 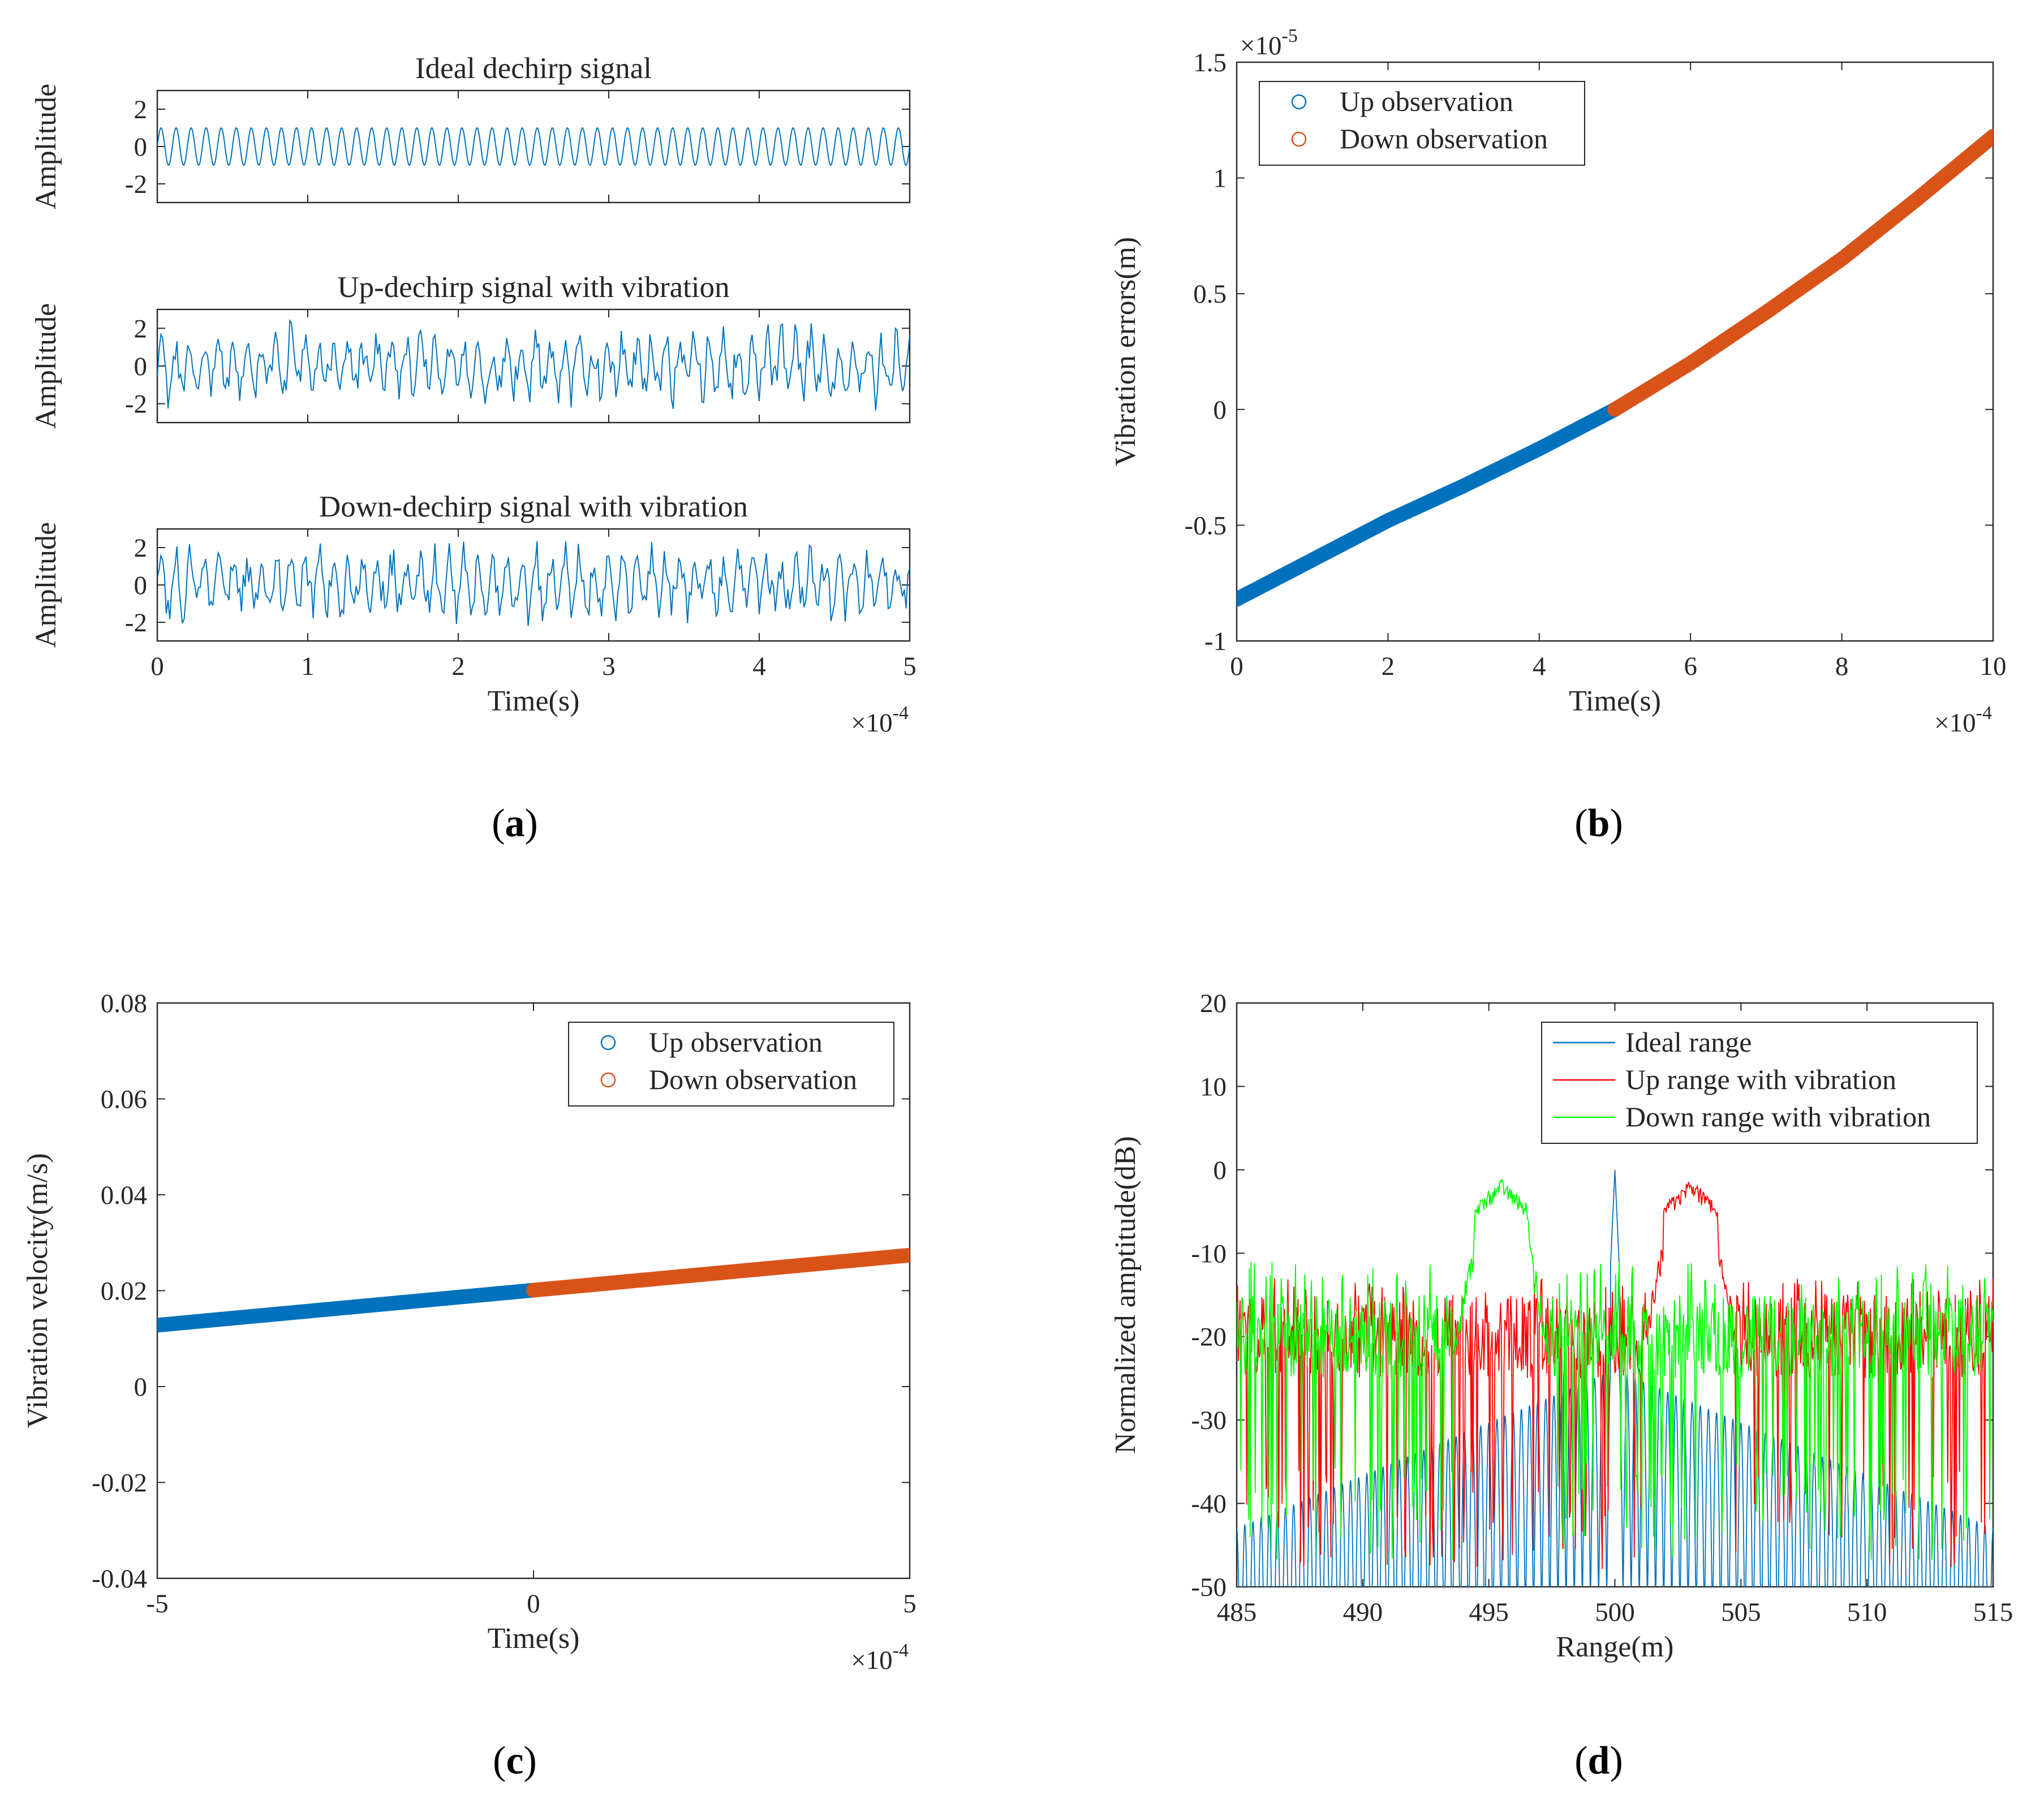 I want to click on ytick-label-c: -0.04, so click(x=119, y=1579).